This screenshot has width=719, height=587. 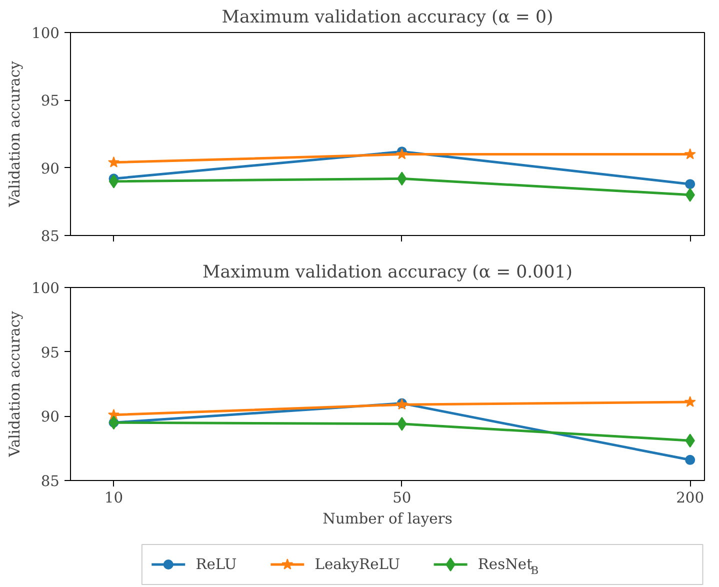 What do you see at coordinates (387, 272) in the screenshot?
I see `chart-title: Maximum validation accuracy (α = 0.001)` at bounding box center [387, 272].